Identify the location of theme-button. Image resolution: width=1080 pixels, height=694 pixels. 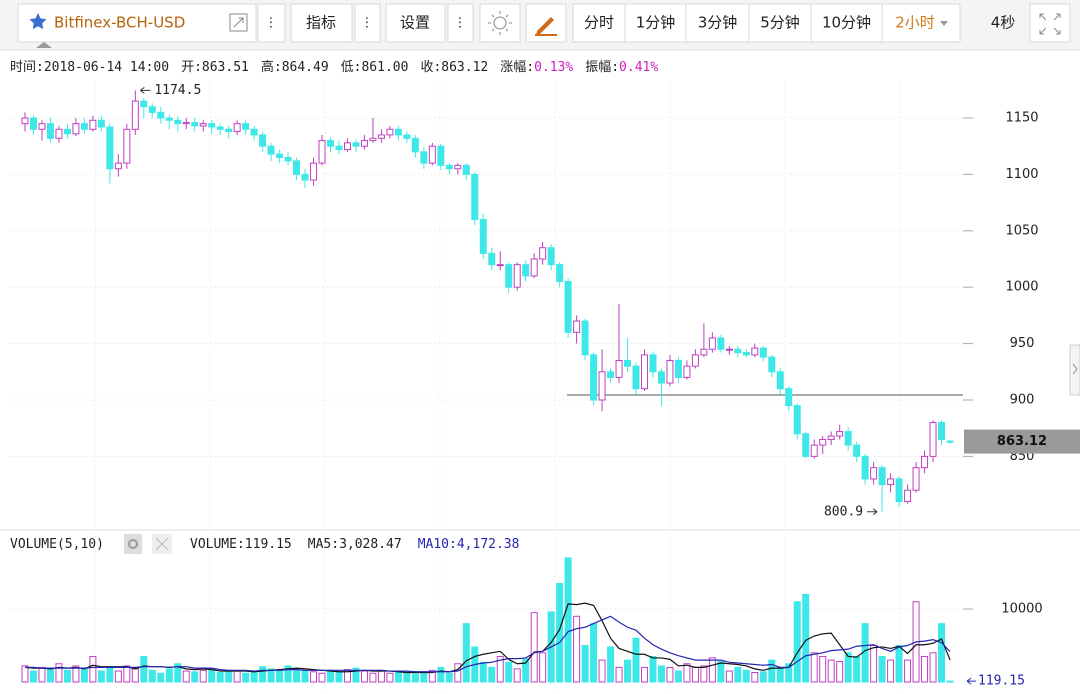
(500, 23).